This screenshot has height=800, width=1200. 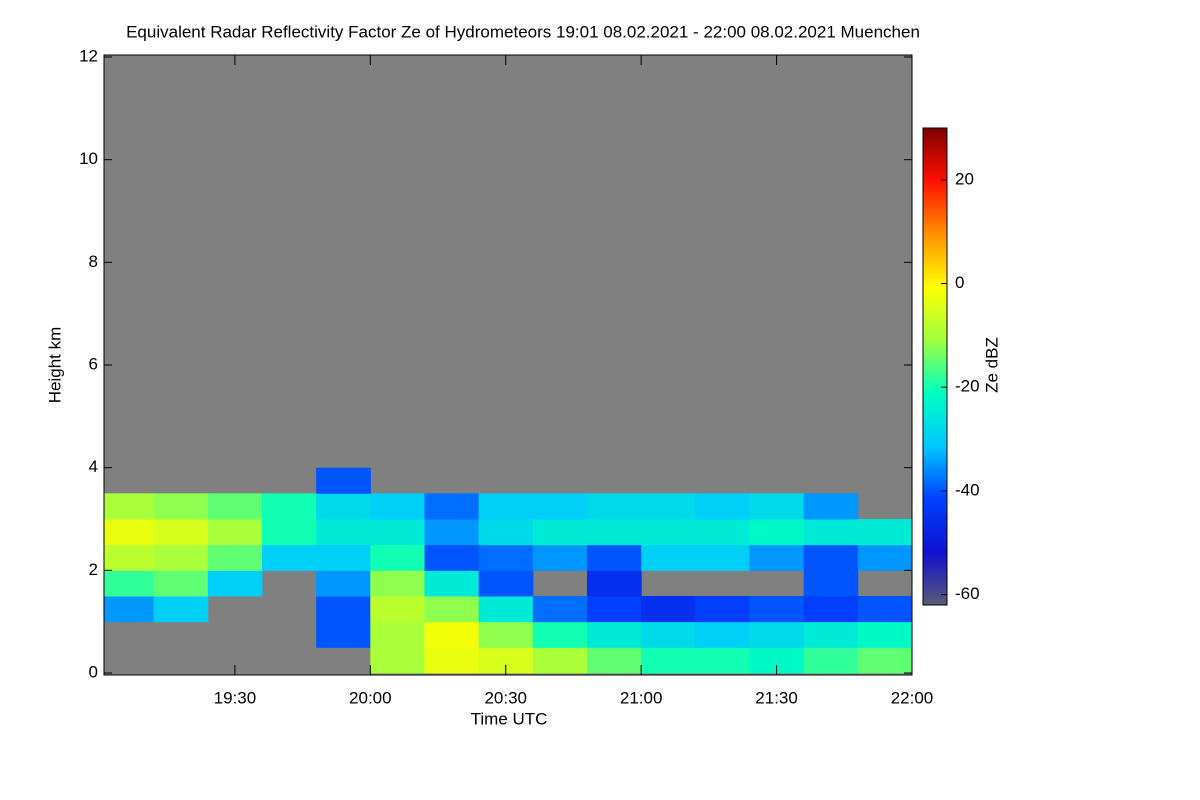 What do you see at coordinates (88, 55) in the screenshot?
I see `y-tick-label: 12` at bounding box center [88, 55].